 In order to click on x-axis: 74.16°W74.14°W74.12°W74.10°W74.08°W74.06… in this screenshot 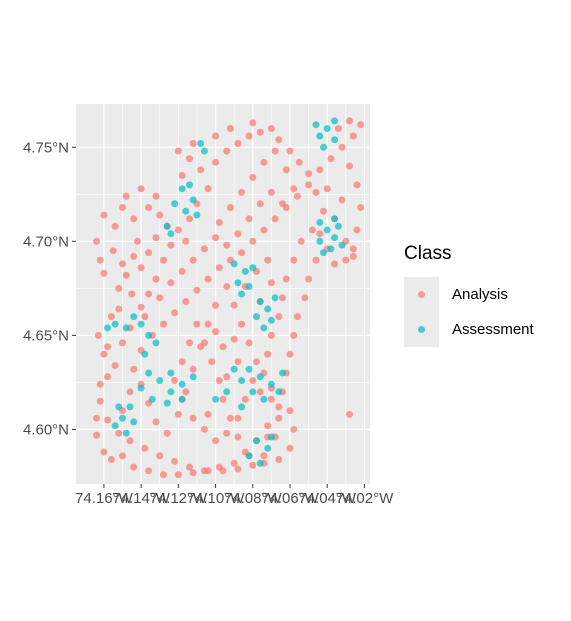, I will do `click(234, 495)`.